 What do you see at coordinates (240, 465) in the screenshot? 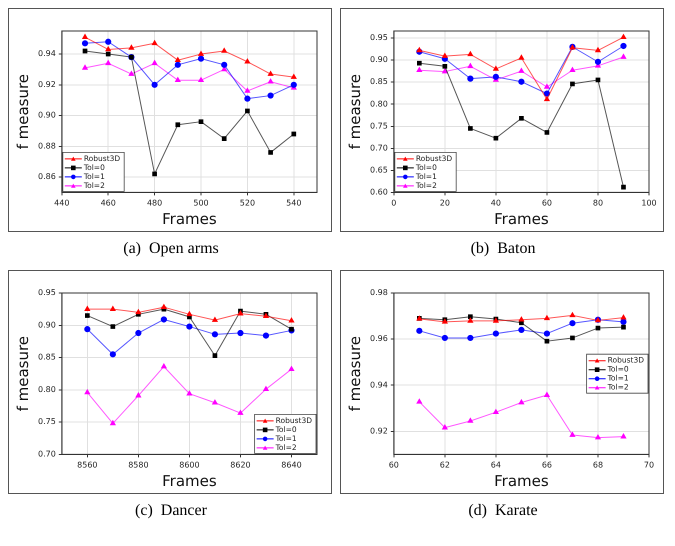
I see `x-tick-label: 8620` at bounding box center [240, 465].